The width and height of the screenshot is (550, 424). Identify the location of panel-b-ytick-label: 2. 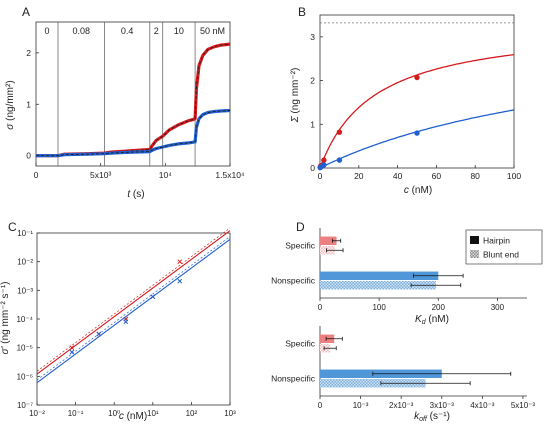
(312, 81).